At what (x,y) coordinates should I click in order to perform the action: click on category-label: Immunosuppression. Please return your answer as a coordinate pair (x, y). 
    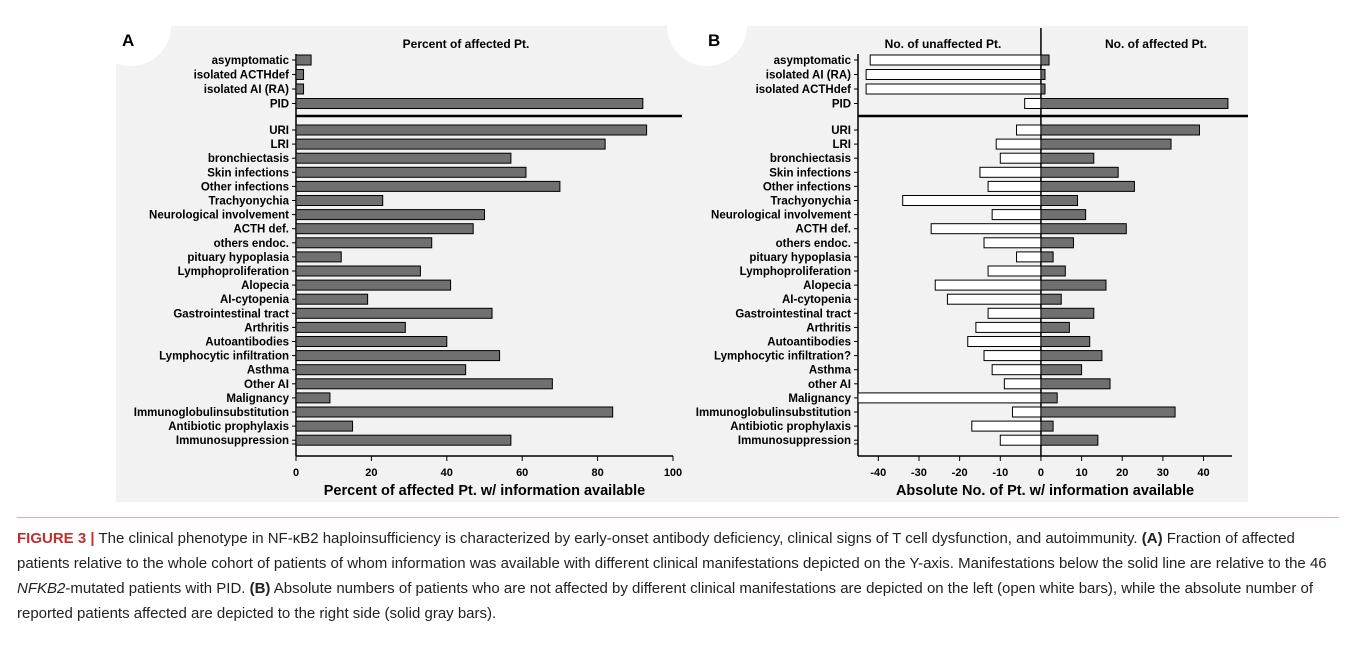
    Looking at the image, I should click on (232, 441).